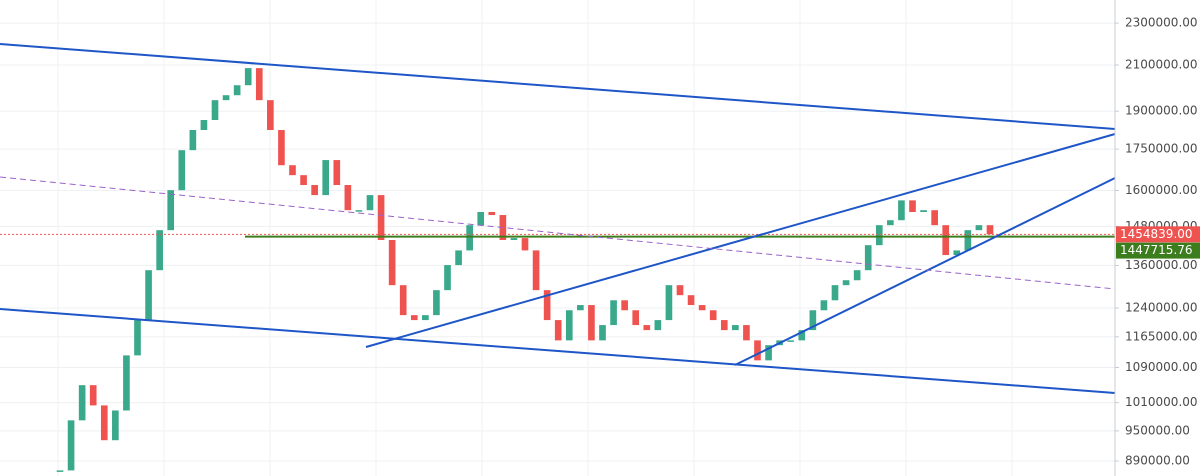 Image resolution: width=1200 pixels, height=476 pixels. I want to click on price-label: 1447715.76, so click(1156, 250).